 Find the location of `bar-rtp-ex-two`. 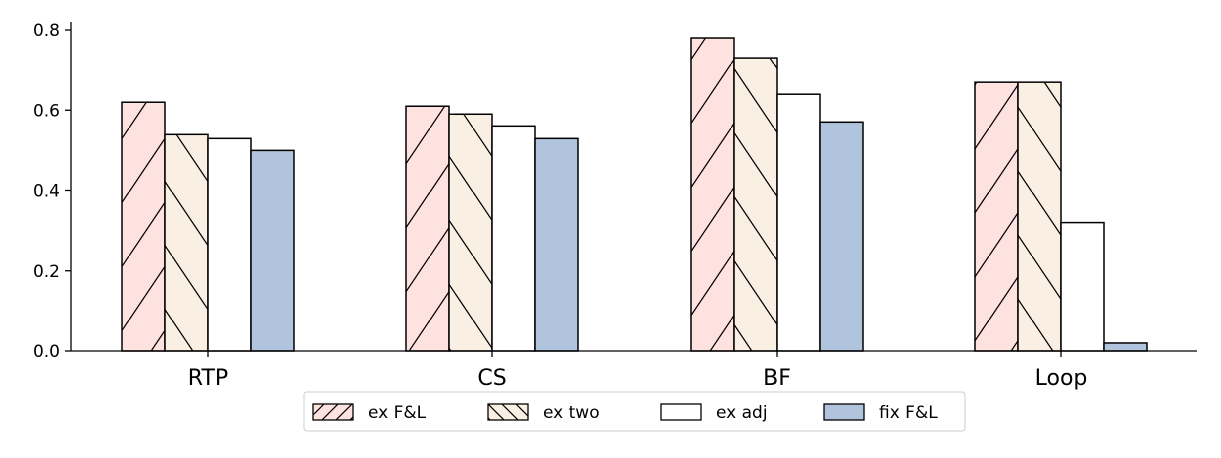

bar-rtp-ex-two is located at coordinates (186, 242).